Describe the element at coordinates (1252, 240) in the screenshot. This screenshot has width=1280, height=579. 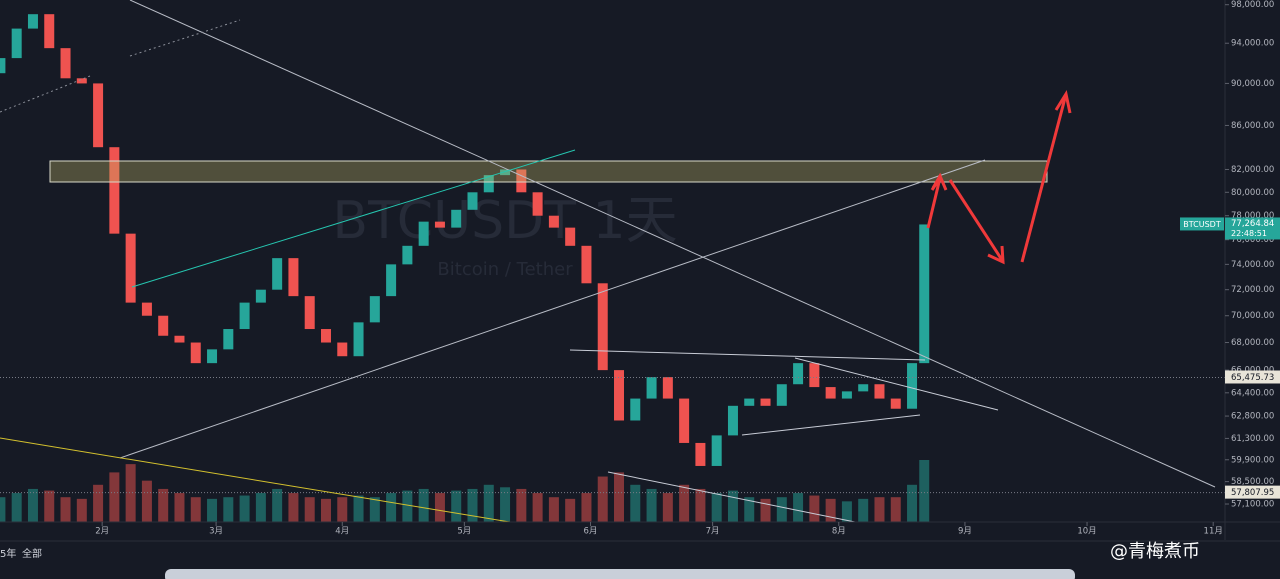
I see `y-tick-label: 76,000.00` at that location.